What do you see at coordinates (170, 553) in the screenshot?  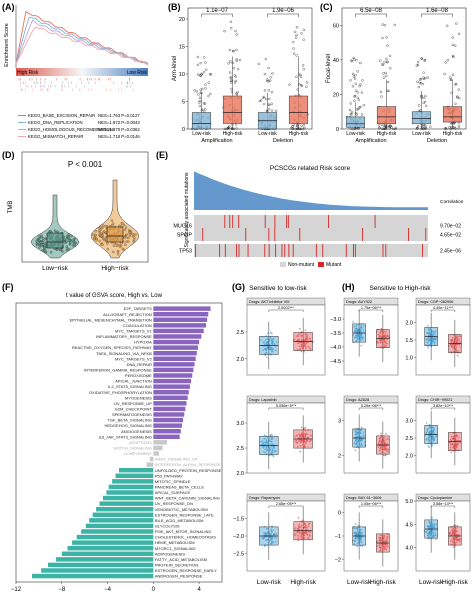 I see `f-bar-label: ADIPOGENESIS` at bounding box center [170, 553].